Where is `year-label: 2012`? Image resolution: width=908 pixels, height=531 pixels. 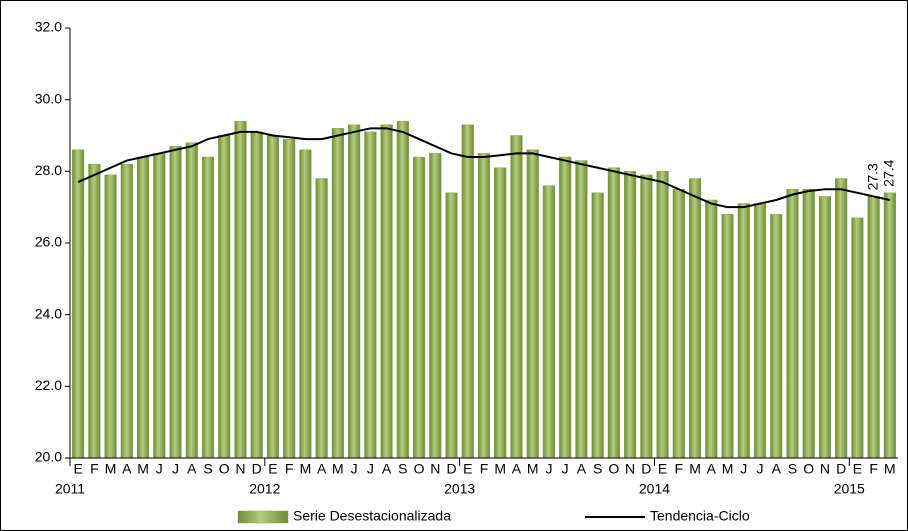
year-label: 2012 is located at coordinates (264, 489).